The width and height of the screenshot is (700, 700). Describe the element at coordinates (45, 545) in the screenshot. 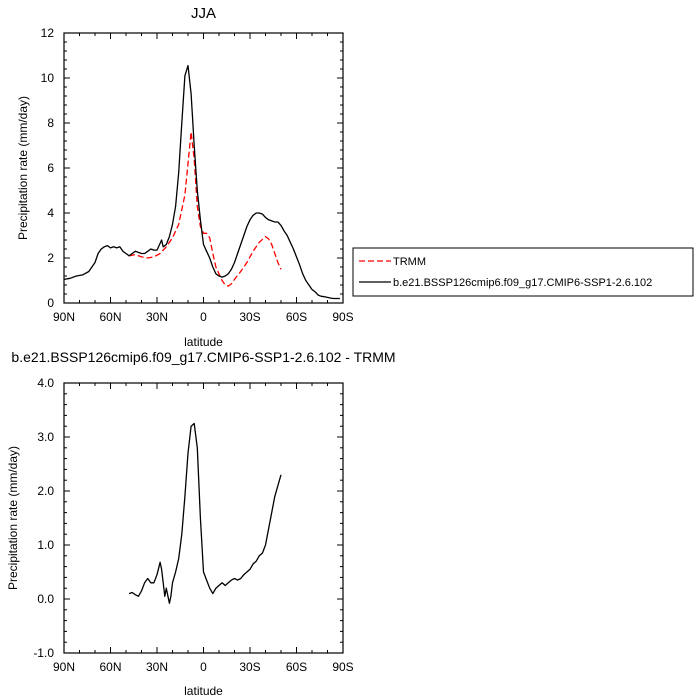

I see `y-tick-label: 1.0` at that location.